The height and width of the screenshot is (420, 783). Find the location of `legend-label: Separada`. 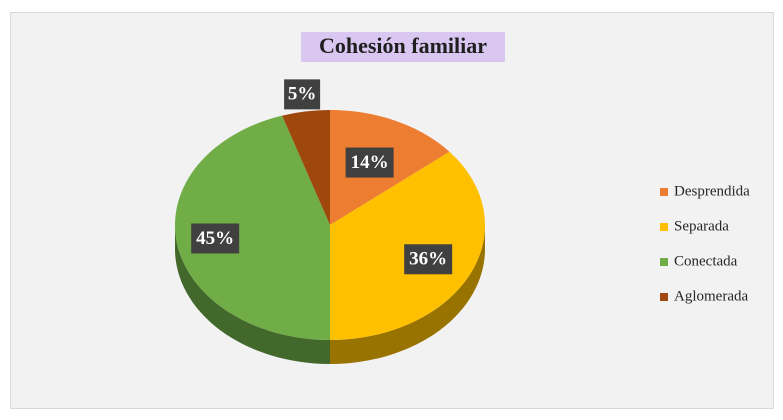

legend-label: Separada is located at coordinates (701, 226).